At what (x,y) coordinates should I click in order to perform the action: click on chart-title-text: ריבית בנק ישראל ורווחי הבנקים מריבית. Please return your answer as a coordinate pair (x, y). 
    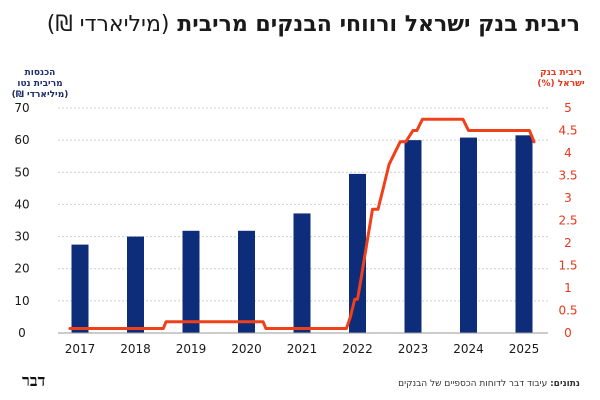
    Looking at the image, I should click on (378, 24).